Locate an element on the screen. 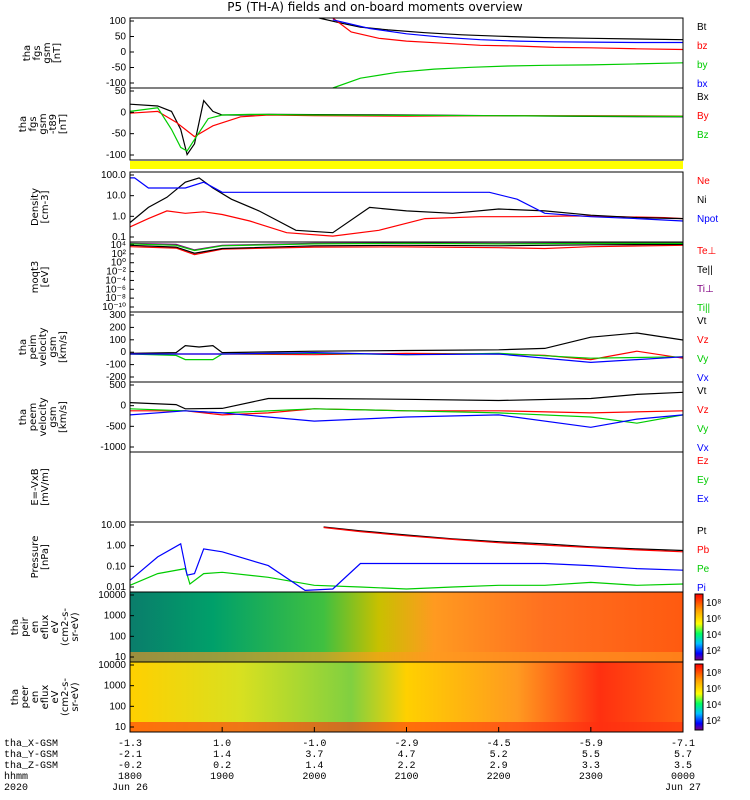  legend-entry: Ex is located at coordinates (703, 499).